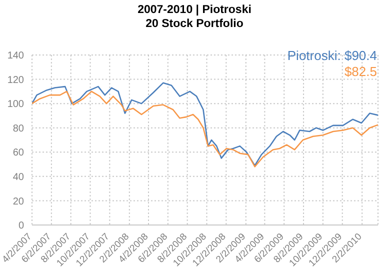 The height and width of the screenshot is (278, 389). Describe the element at coordinates (360, 72) in the screenshot. I see `annotation: $82.5` at that location.